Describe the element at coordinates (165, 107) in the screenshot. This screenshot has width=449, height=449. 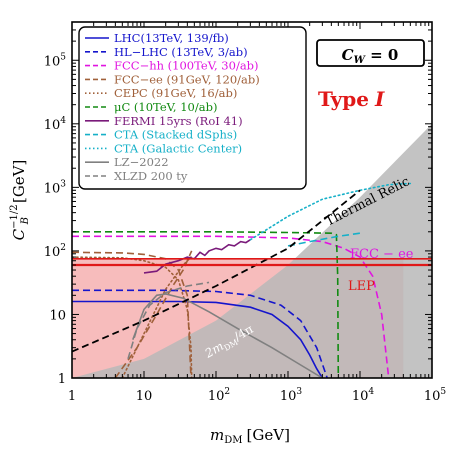
I see `legend-label: μC (10TeV, 10/ab)` at that location.